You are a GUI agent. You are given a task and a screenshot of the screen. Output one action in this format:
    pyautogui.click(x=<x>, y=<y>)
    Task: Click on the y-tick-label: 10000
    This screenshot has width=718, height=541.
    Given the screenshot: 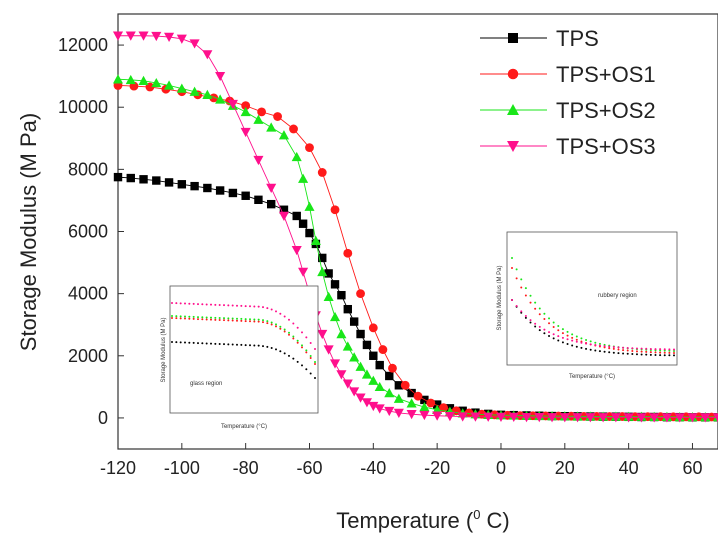 What is the action you would take?
    pyautogui.click(x=83, y=107)
    